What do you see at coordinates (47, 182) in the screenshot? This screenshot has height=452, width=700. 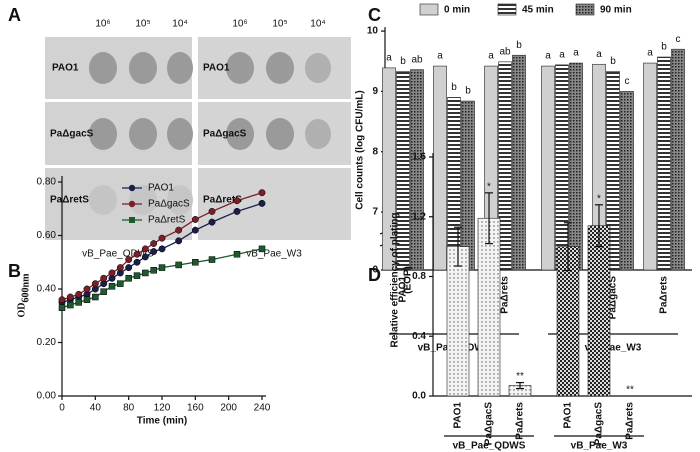 I see `y-tick-label: 0.80` at bounding box center [47, 182].